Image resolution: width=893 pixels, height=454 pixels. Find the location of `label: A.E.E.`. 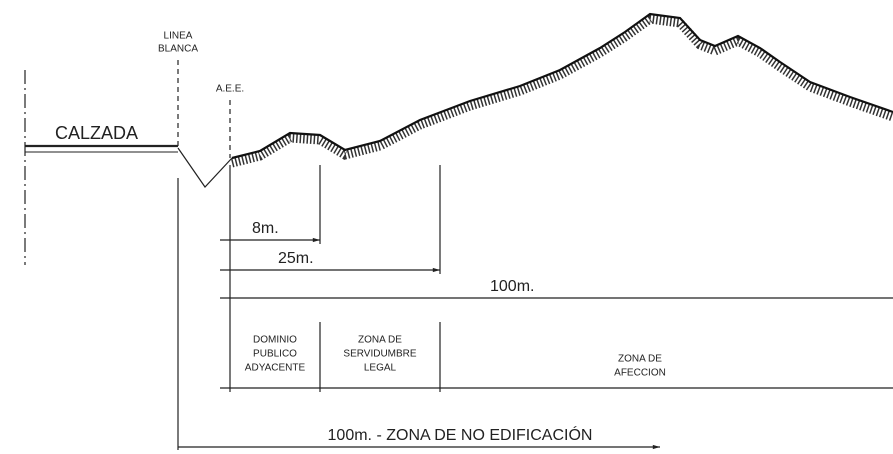

label: A.E.E. is located at coordinates (230, 89).